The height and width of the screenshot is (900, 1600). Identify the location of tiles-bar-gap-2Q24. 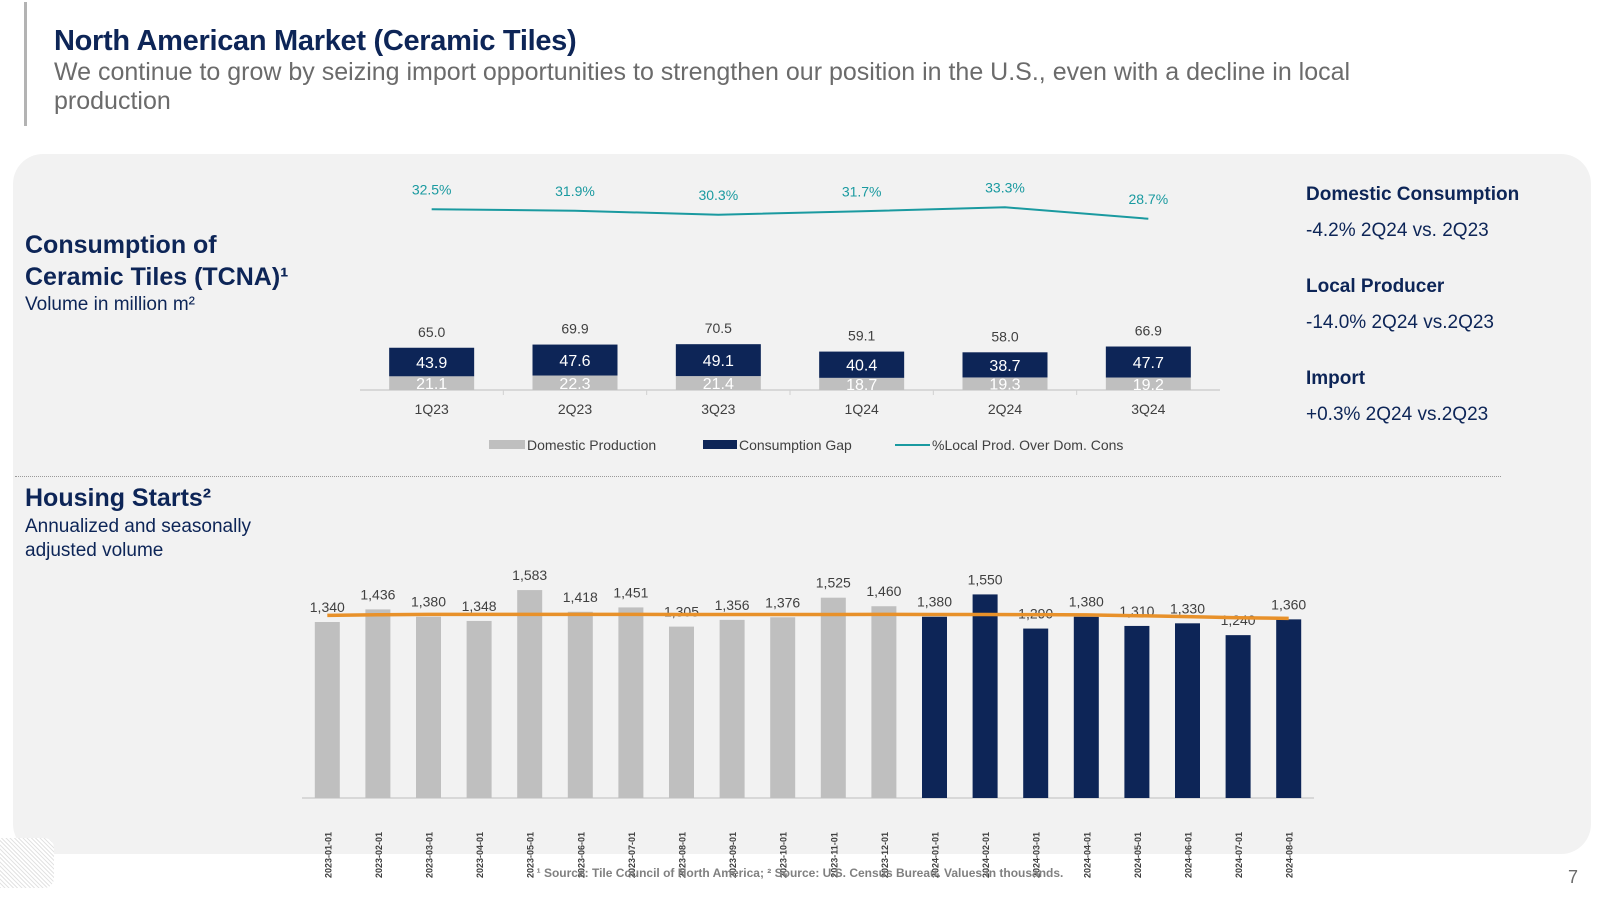
(1005, 365).